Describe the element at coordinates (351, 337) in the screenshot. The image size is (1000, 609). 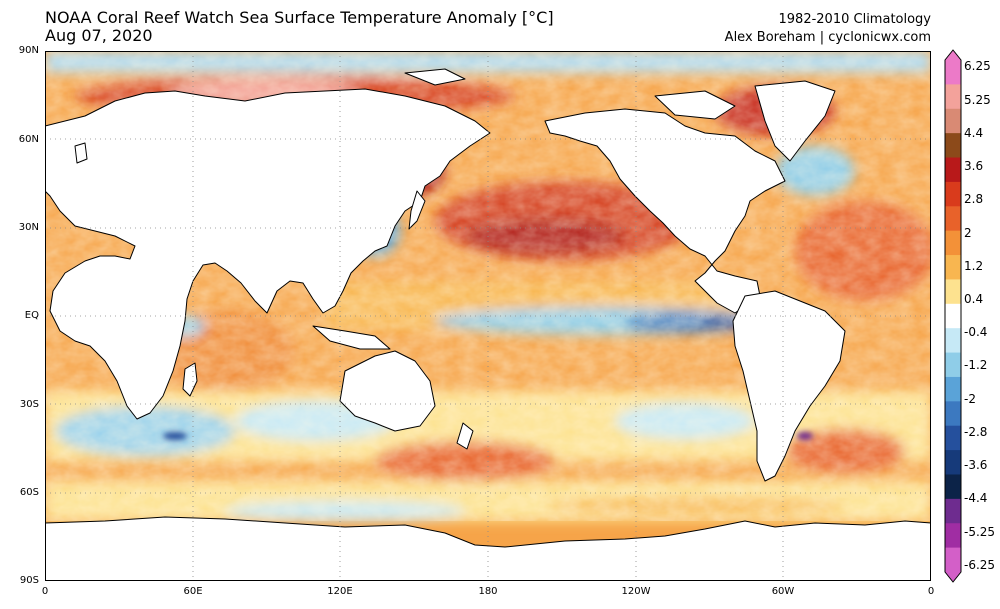
I see `indonesia` at that location.